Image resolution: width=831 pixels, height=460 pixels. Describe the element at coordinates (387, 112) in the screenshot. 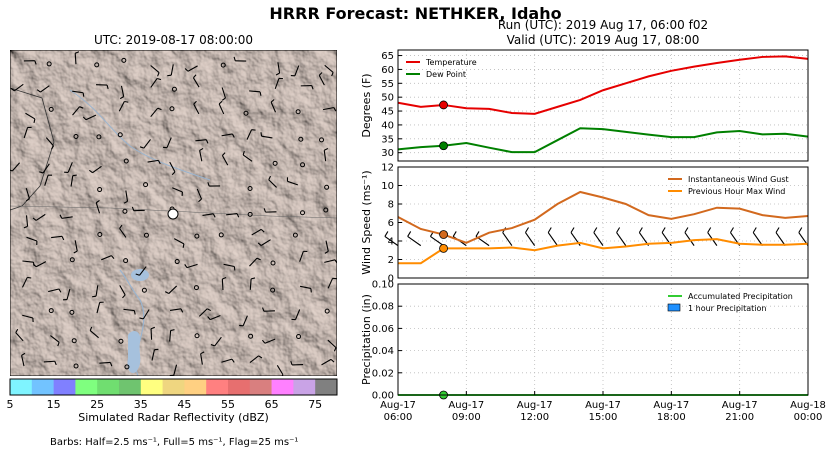

I see `y-tick-label: 45` at that location.